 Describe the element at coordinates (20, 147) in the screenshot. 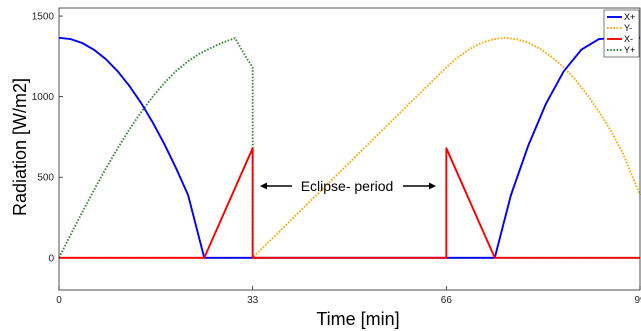

I see `y-axis-label: Radiation [W/m2]` at that location.